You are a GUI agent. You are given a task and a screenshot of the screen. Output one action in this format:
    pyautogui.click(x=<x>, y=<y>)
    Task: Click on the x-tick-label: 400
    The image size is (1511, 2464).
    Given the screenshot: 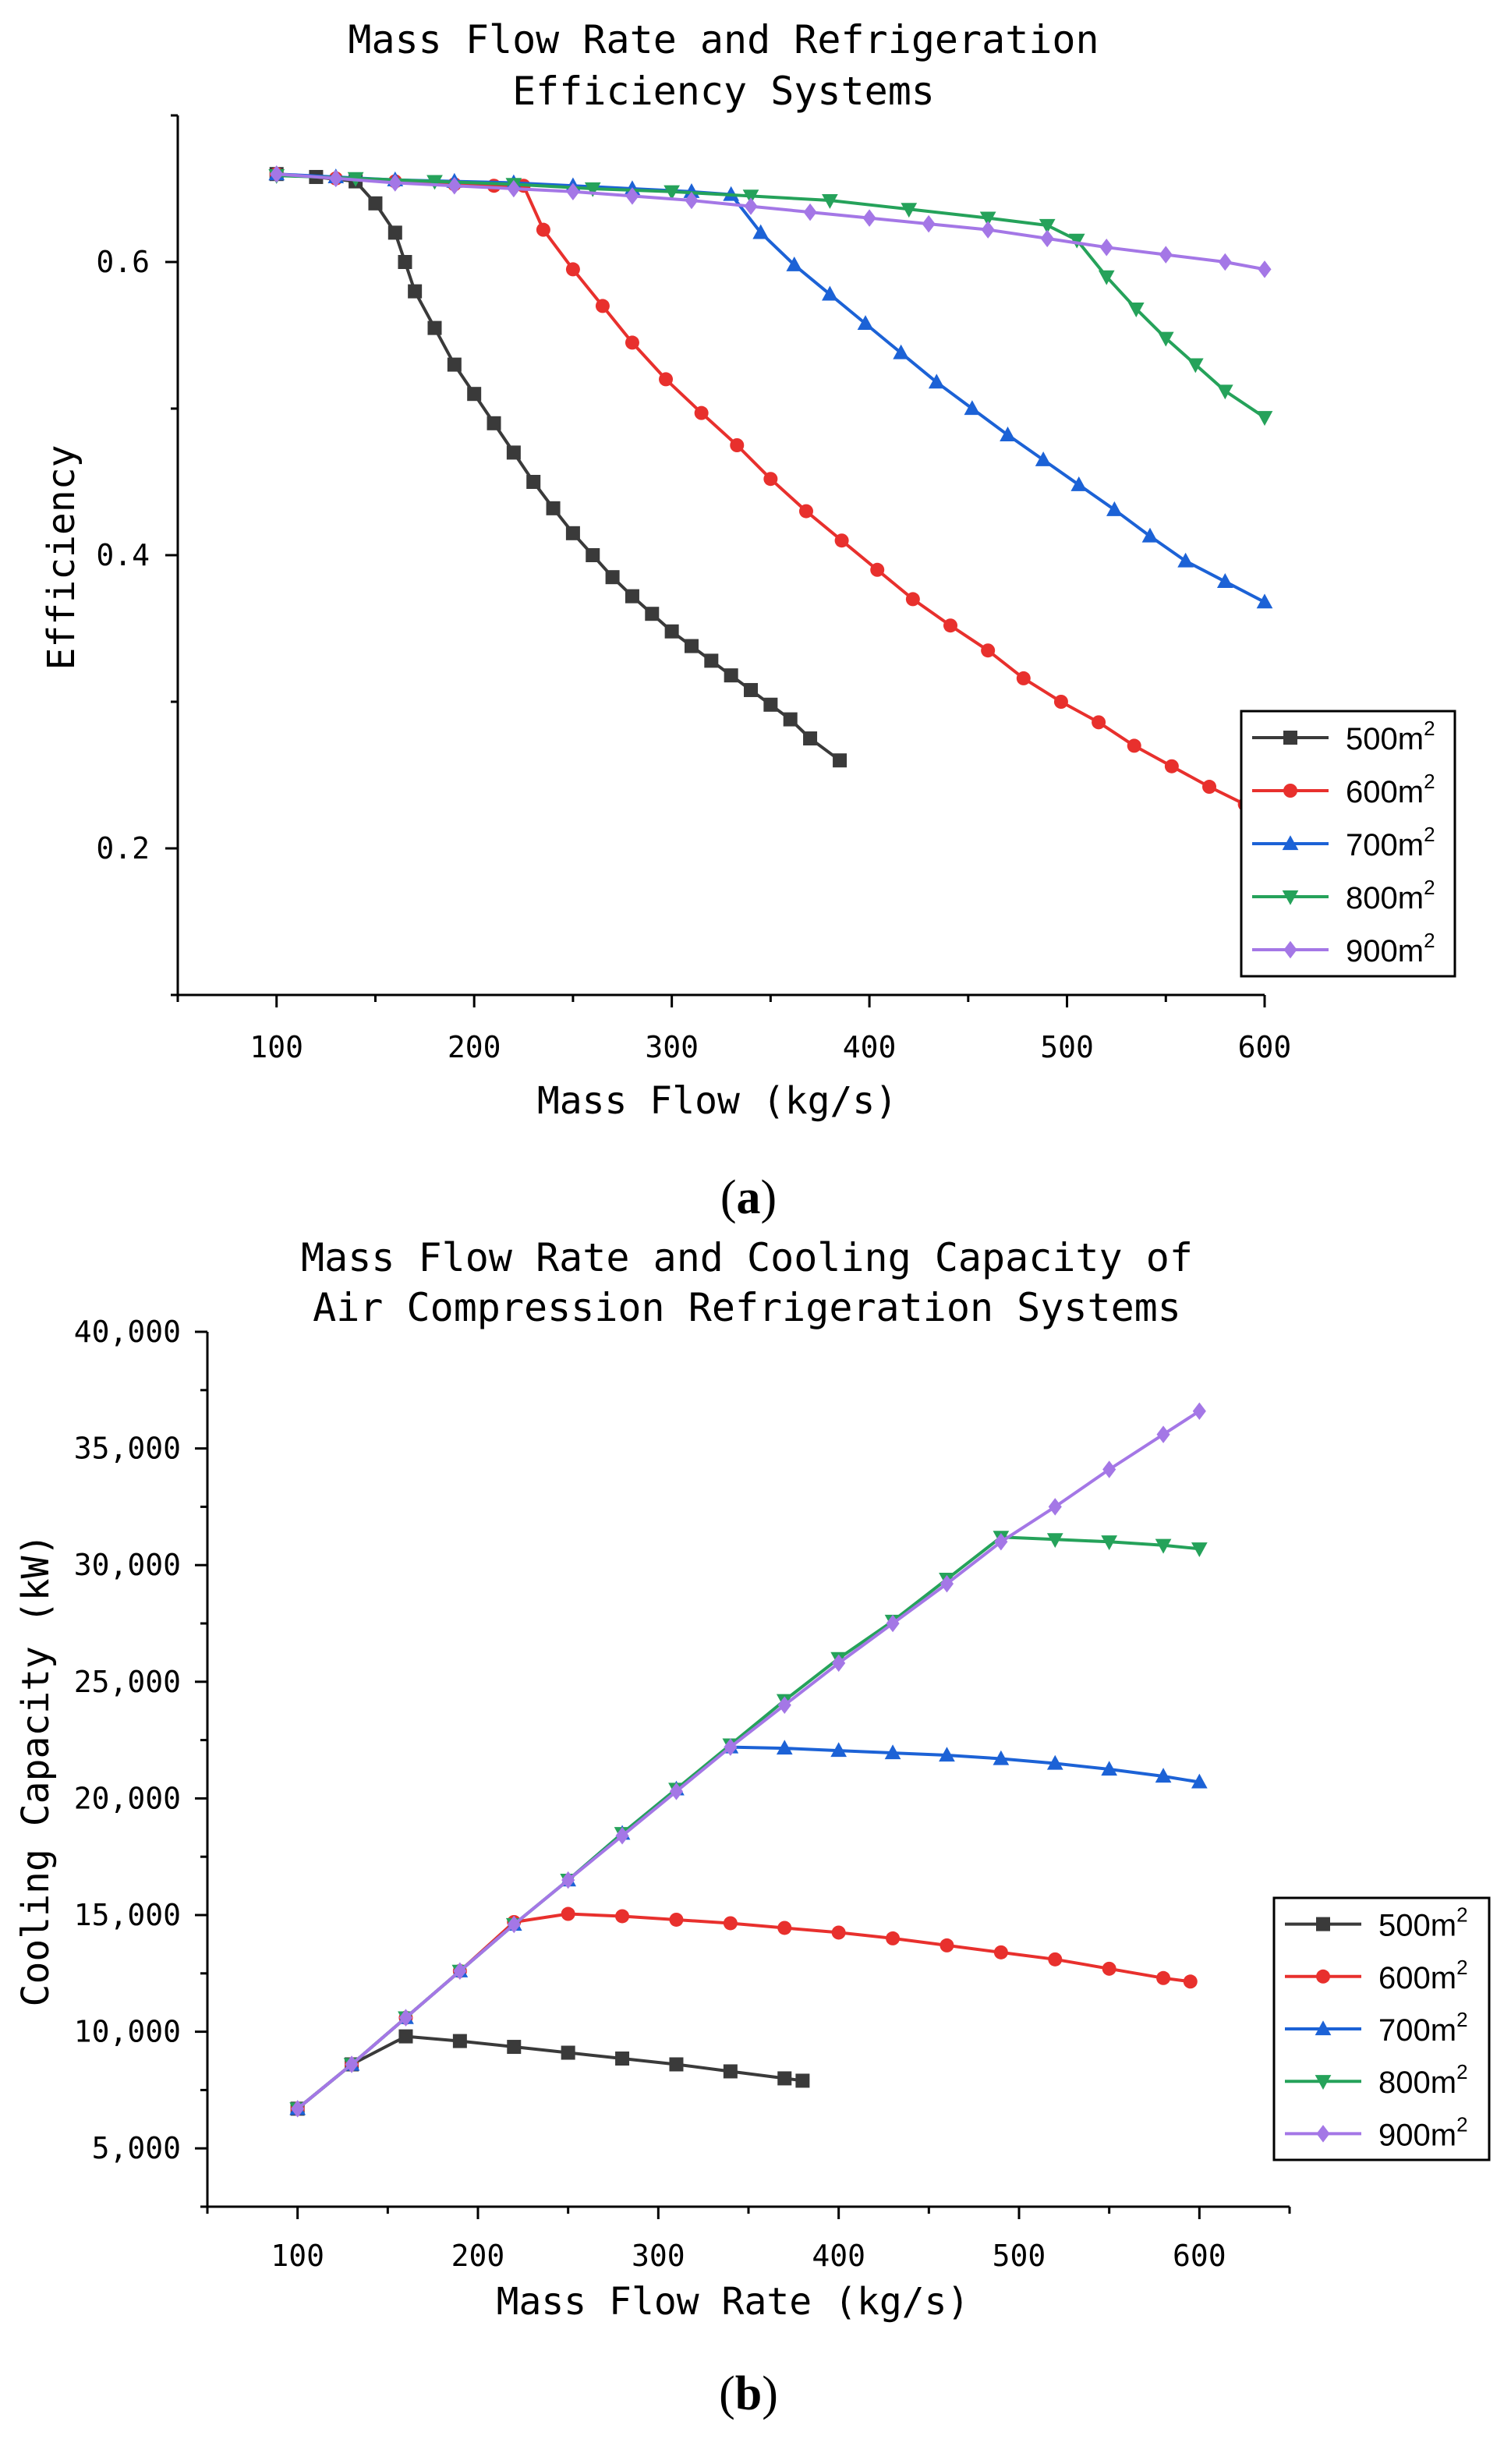 What is the action you would take?
    pyautogui.click(x=870, y=1047)
    